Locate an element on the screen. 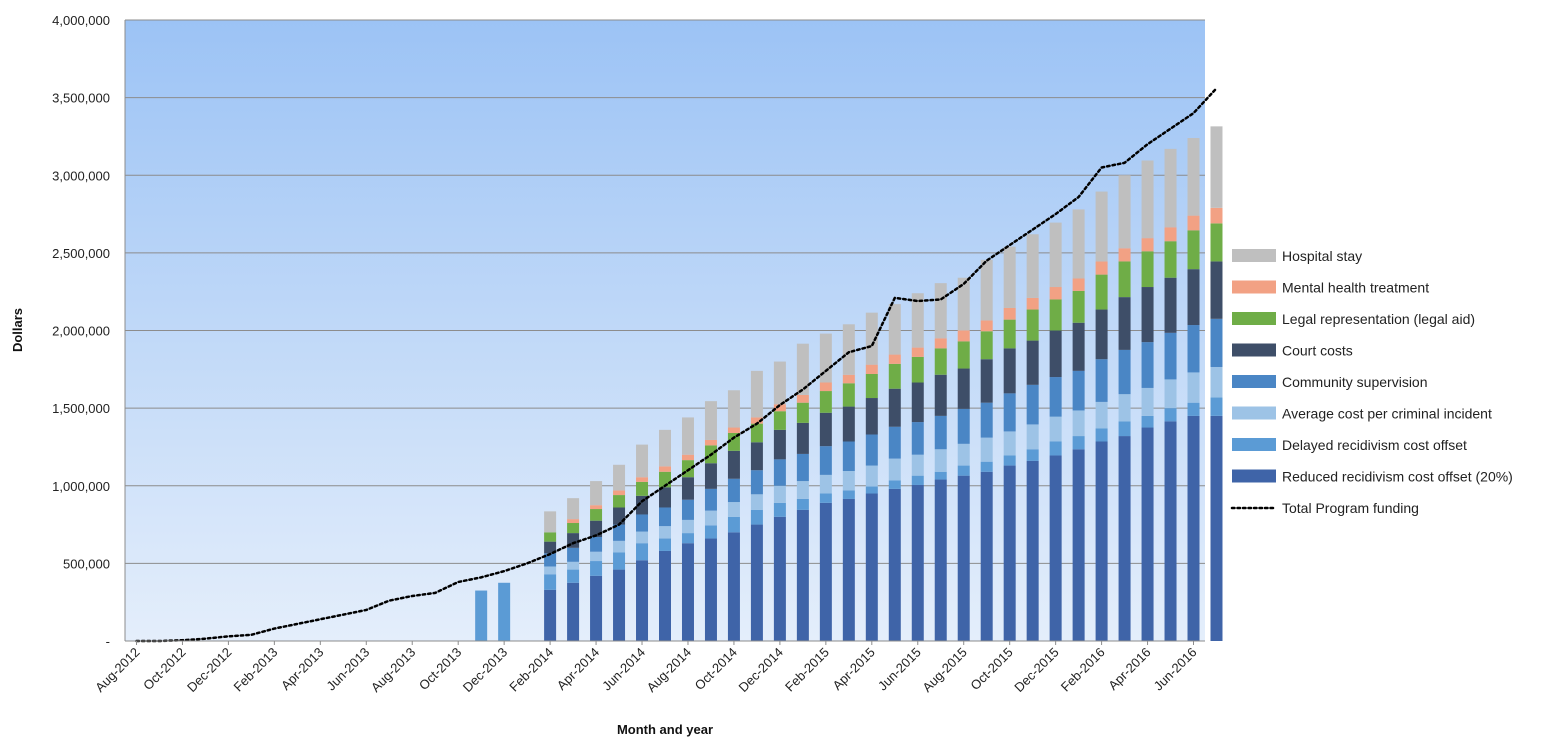  x-tick-label: Oct-2012 is located at coordinates (164, 669).